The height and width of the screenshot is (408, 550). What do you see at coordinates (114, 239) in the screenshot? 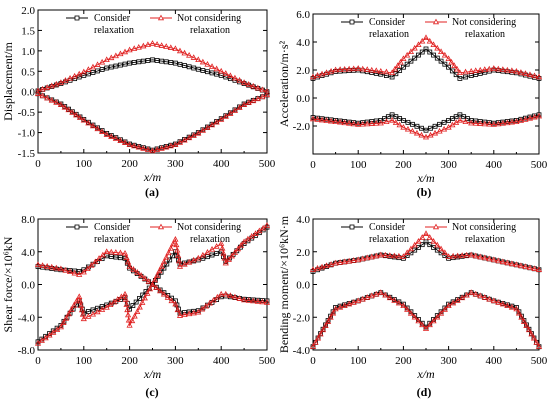
I see `legend-label-consider-line2: relaxation` at bounding box center [114, 239].